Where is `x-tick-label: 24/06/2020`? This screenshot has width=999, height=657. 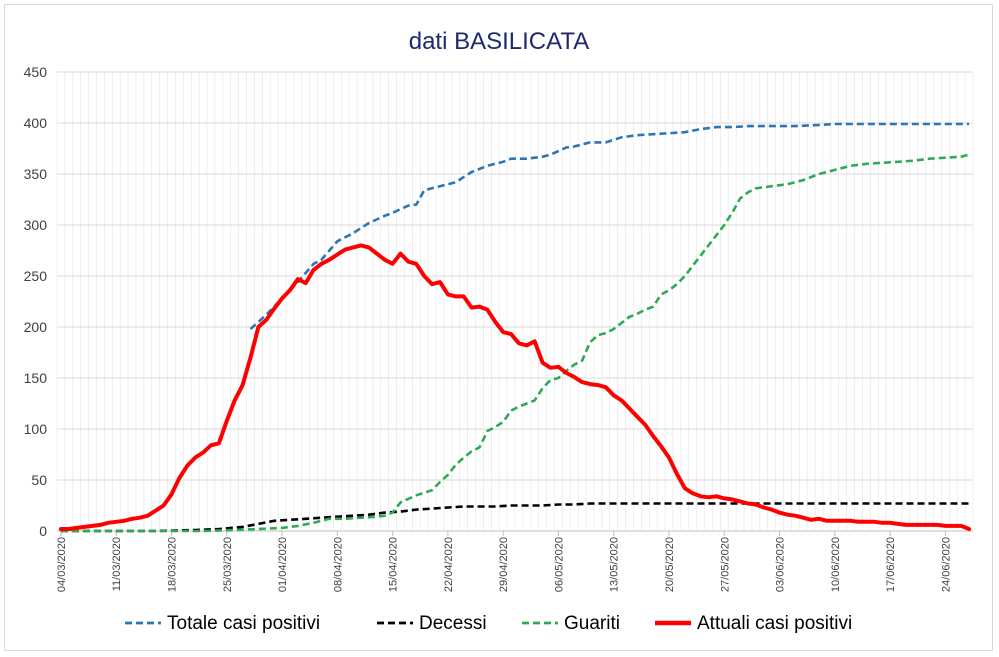
x-tick-label: 24/06/2020 is located at coordinates (946, 564).